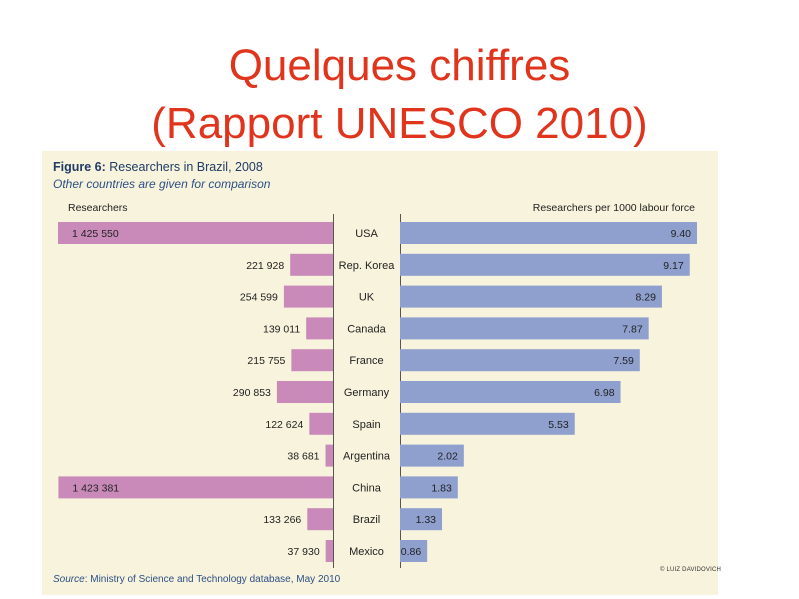 The height and width of the screenshot is (599, 799). What do you see at coordinates (162, 184) in the screenshot?
I see `figure-subcaption: Other countries are given for comparison` at bounding box center [162, 184].